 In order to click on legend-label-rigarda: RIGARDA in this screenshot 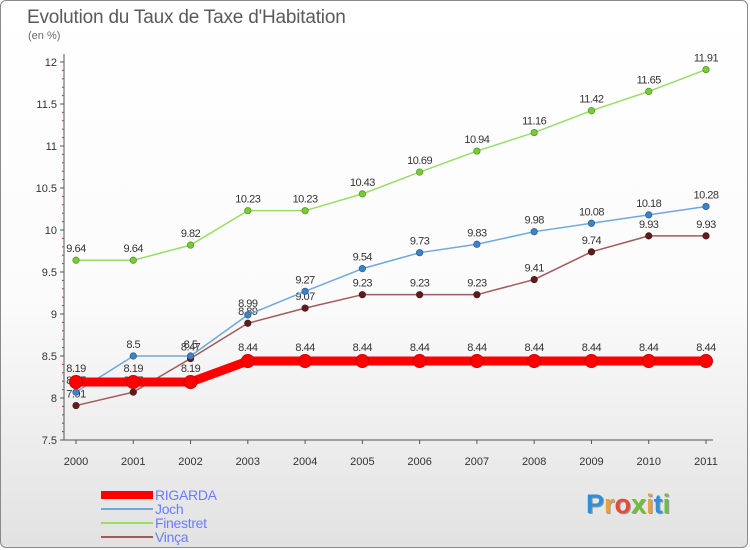, I will do `click(186, 495)`.